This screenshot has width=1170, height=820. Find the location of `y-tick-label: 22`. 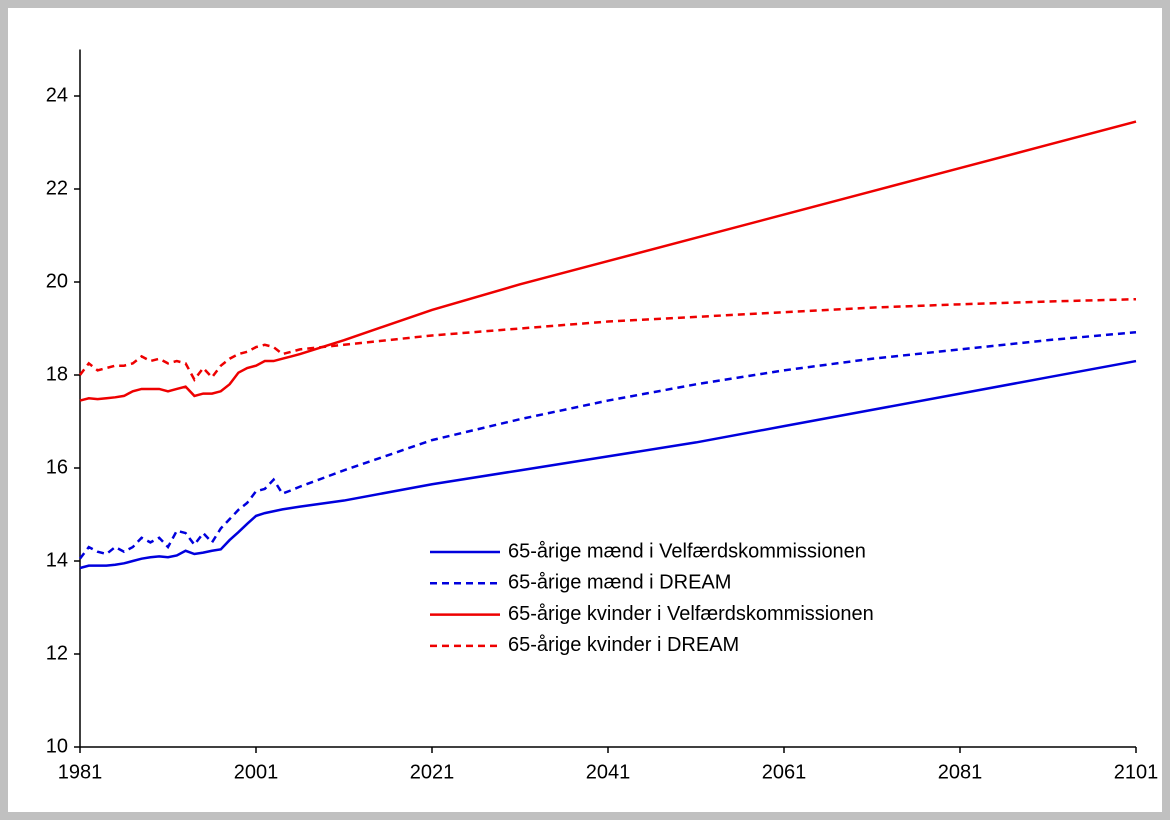

y-tick-label: 22 is located at coordinates (57, 188).